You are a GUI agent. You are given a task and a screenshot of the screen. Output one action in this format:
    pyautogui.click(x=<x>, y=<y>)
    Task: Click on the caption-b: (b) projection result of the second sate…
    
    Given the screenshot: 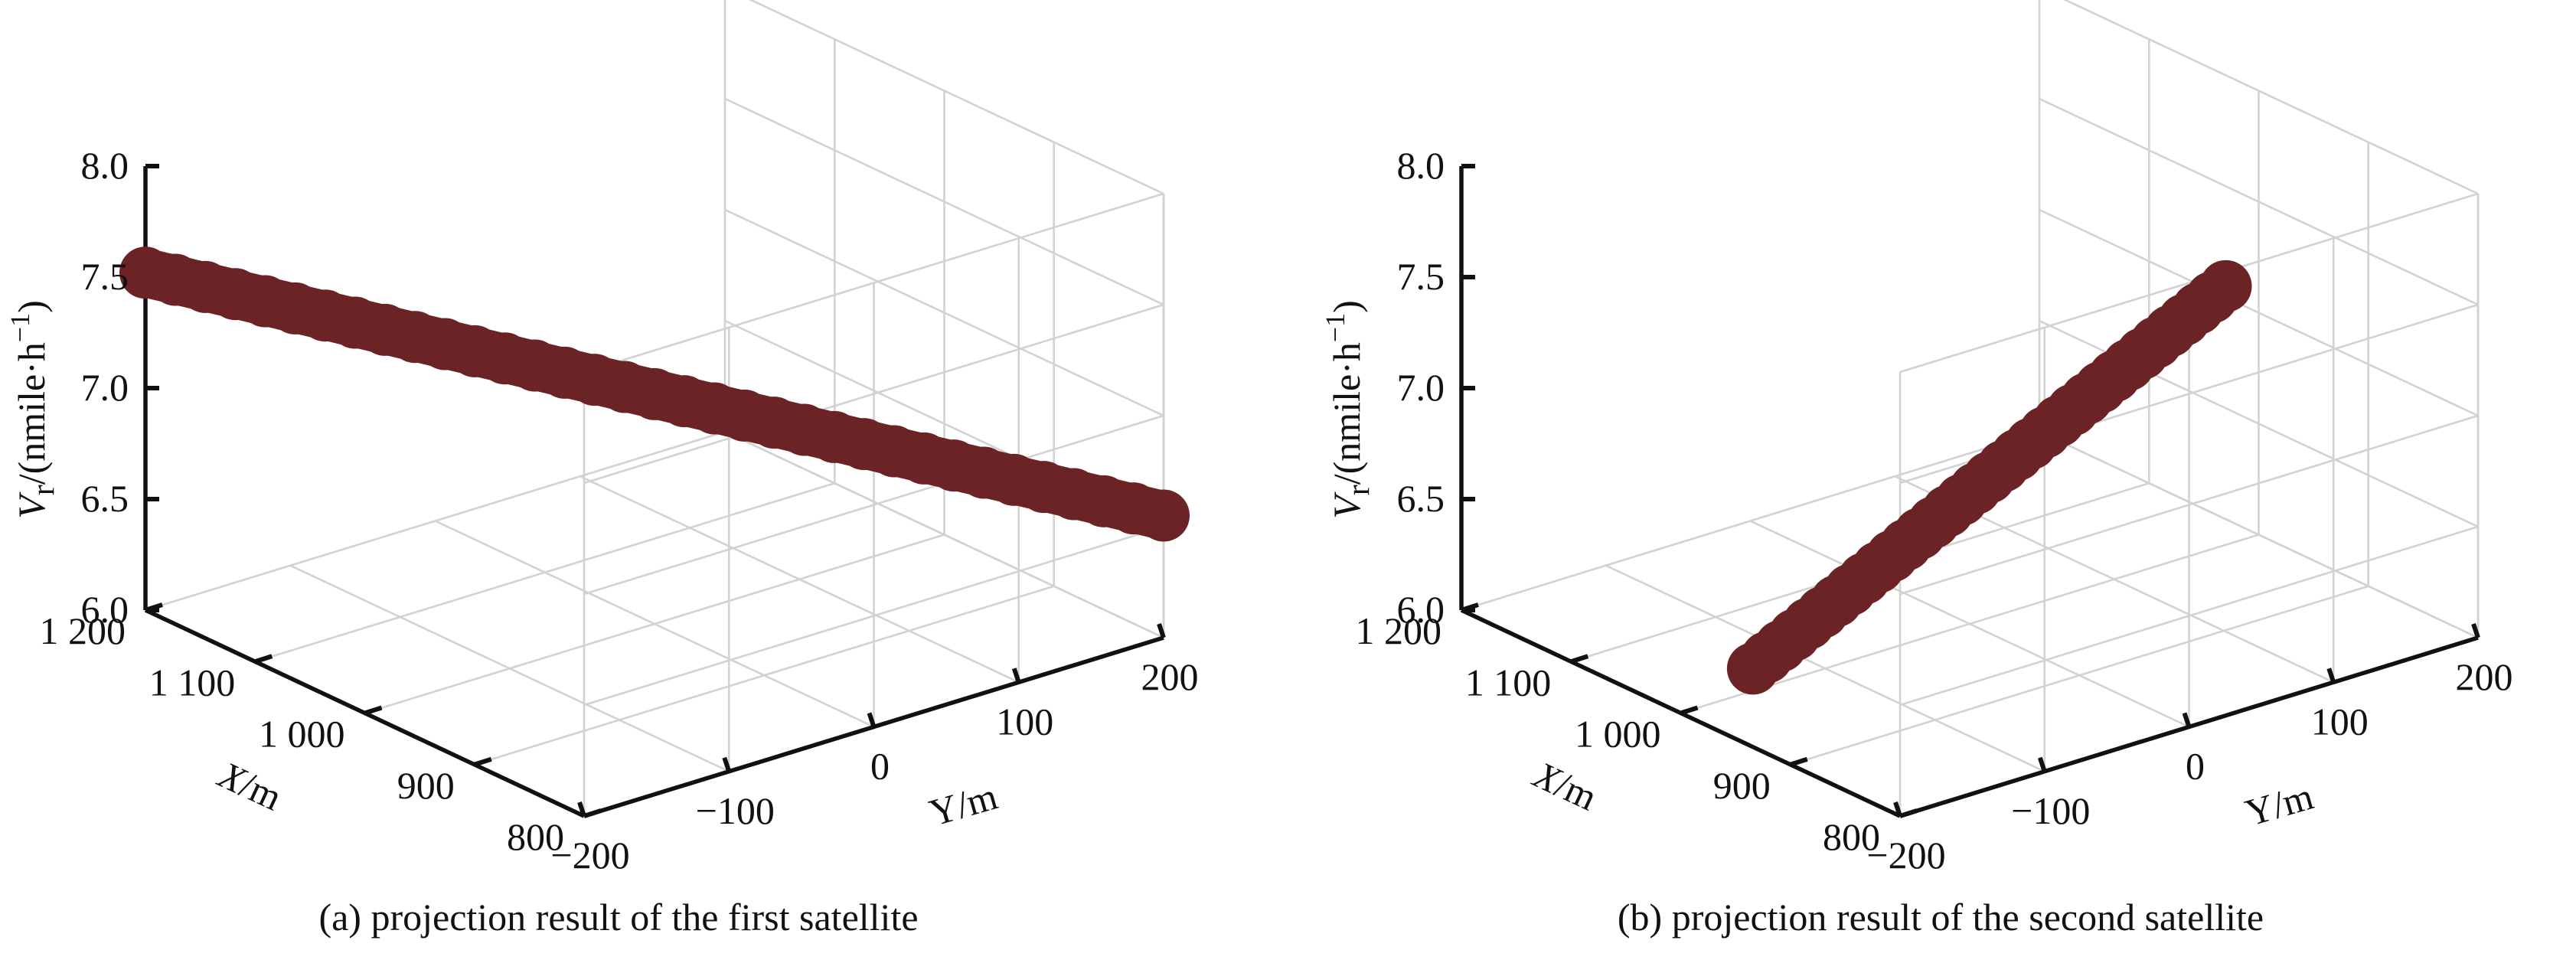 What is the action you would take?
    pyautogui.click(x=1941, y=917)
    